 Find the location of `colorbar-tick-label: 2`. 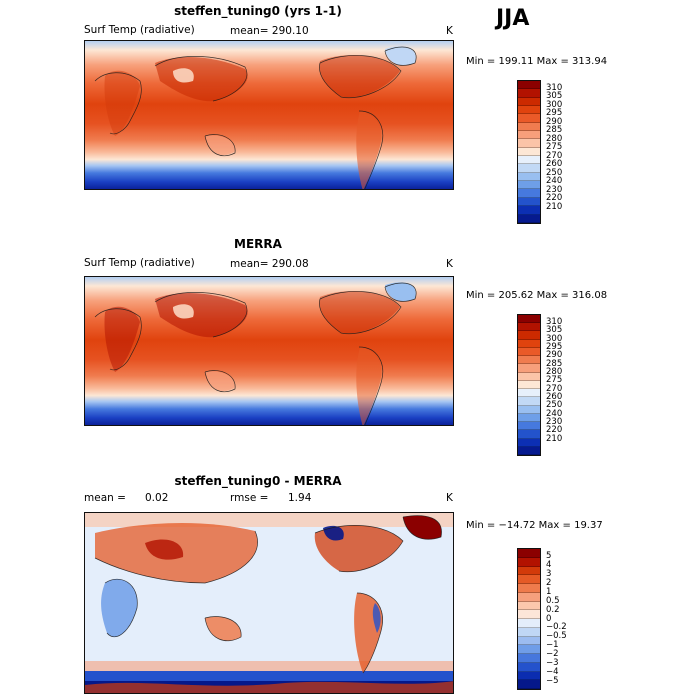

colorbar-tick-label: 2 is located at coordinates (549, 583).